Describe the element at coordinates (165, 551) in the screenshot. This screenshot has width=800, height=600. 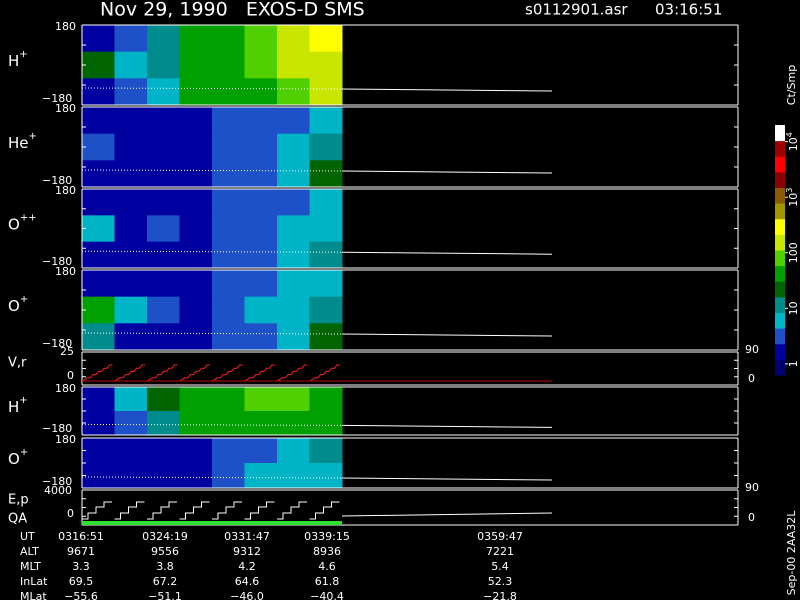
I see `cell: 9556` at that location.